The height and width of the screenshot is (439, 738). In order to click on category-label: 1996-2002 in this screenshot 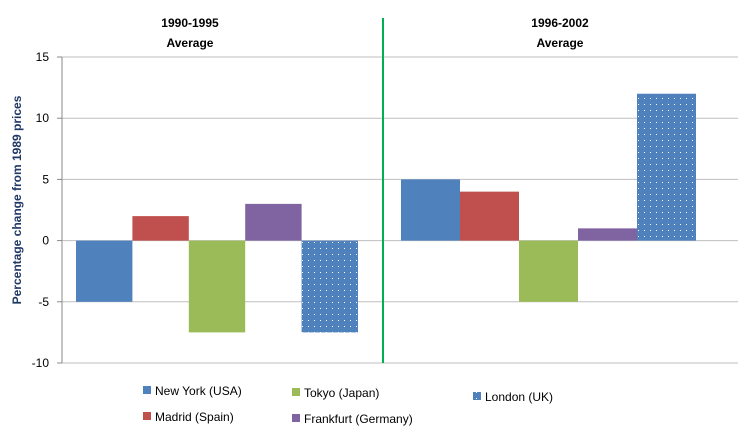, I will do `click(560, 23)`.